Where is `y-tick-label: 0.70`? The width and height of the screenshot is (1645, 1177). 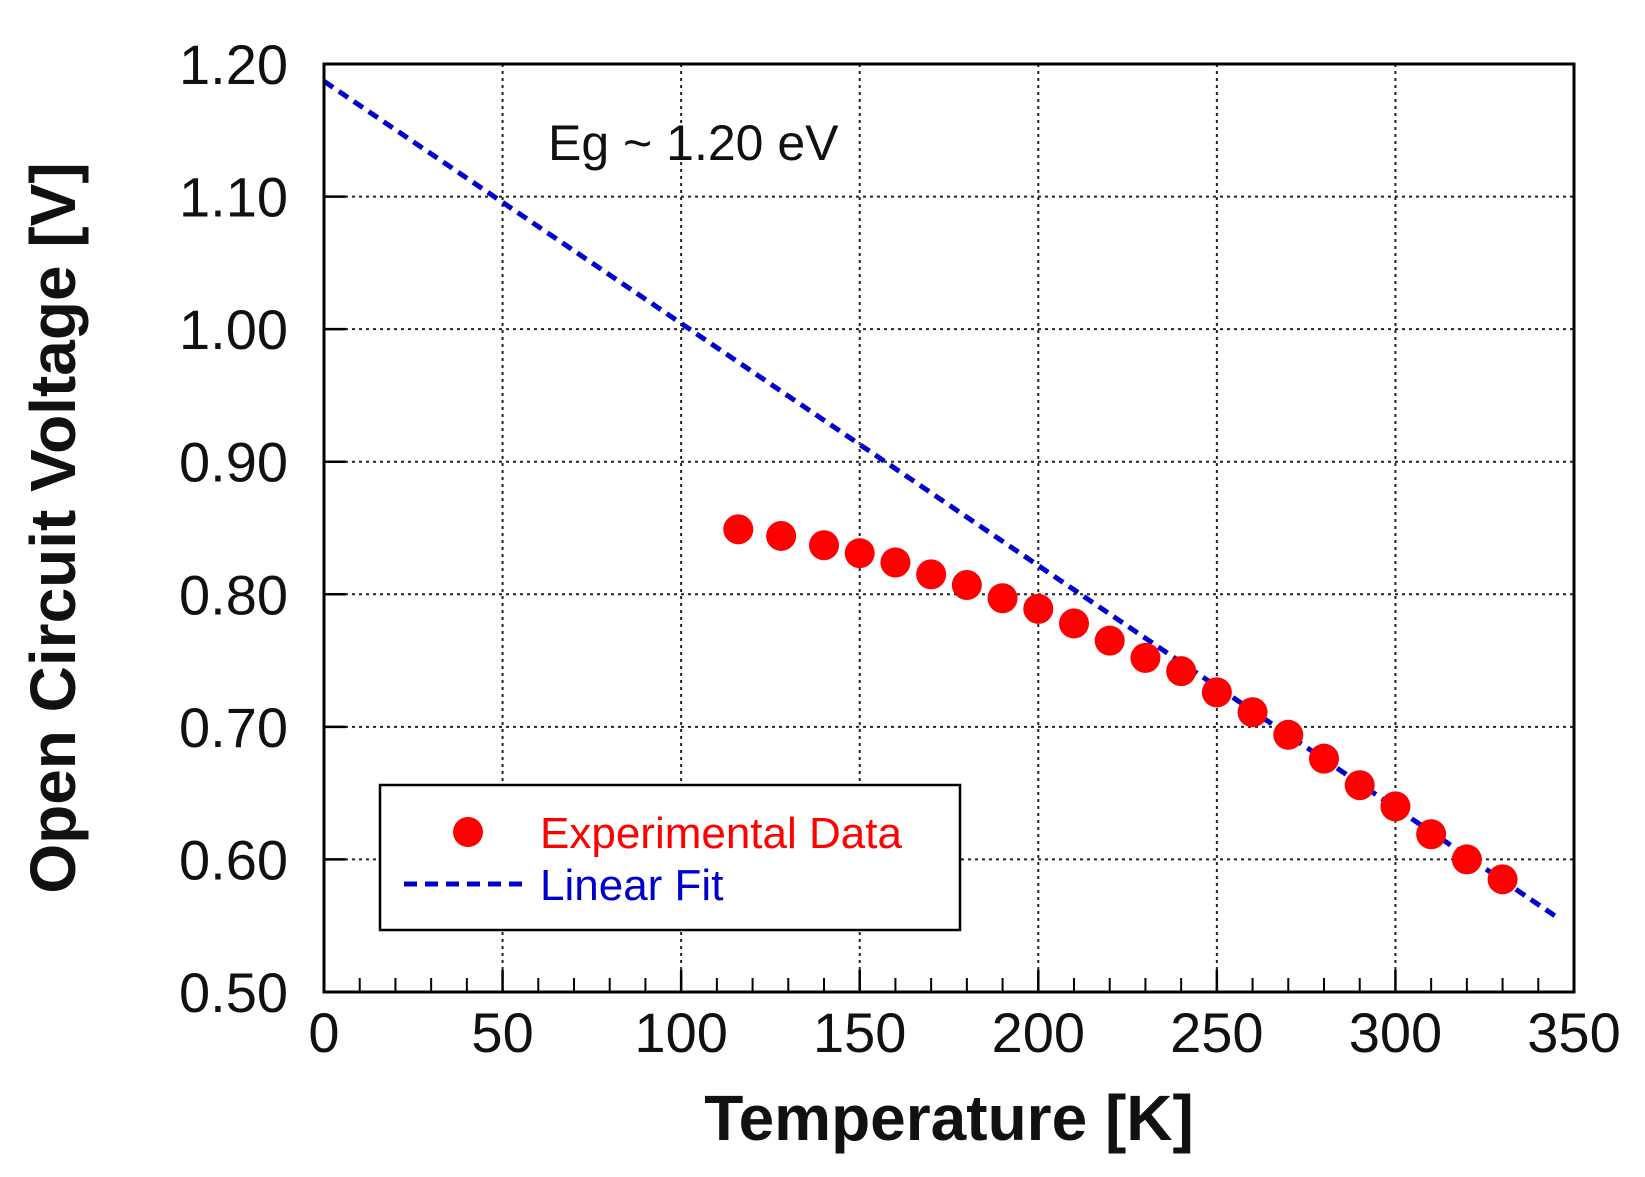 y-tick-label: 0.70 is located at coordinates (233, 727).